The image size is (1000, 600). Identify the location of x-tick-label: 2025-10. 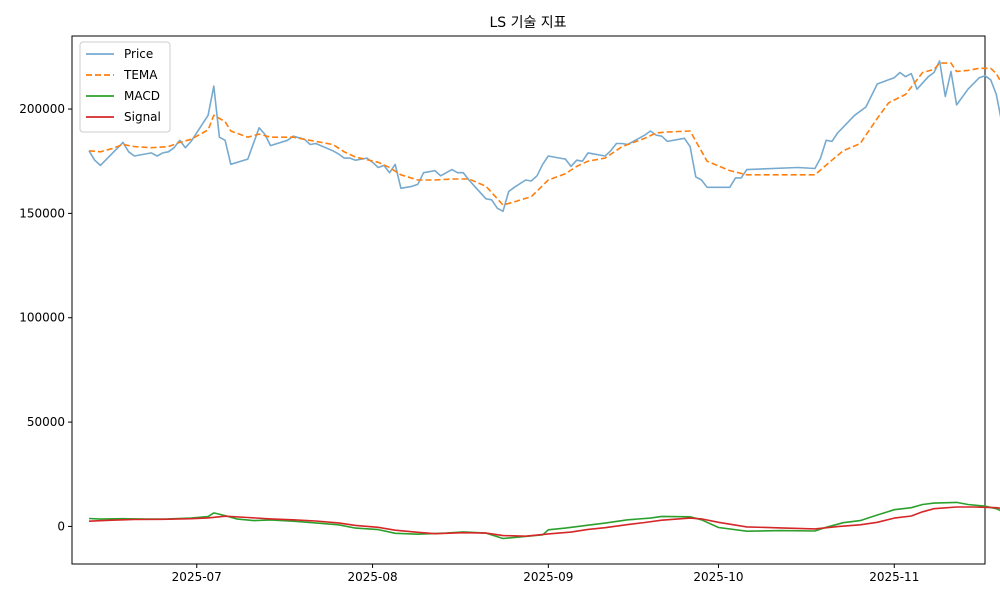
(718, 577).